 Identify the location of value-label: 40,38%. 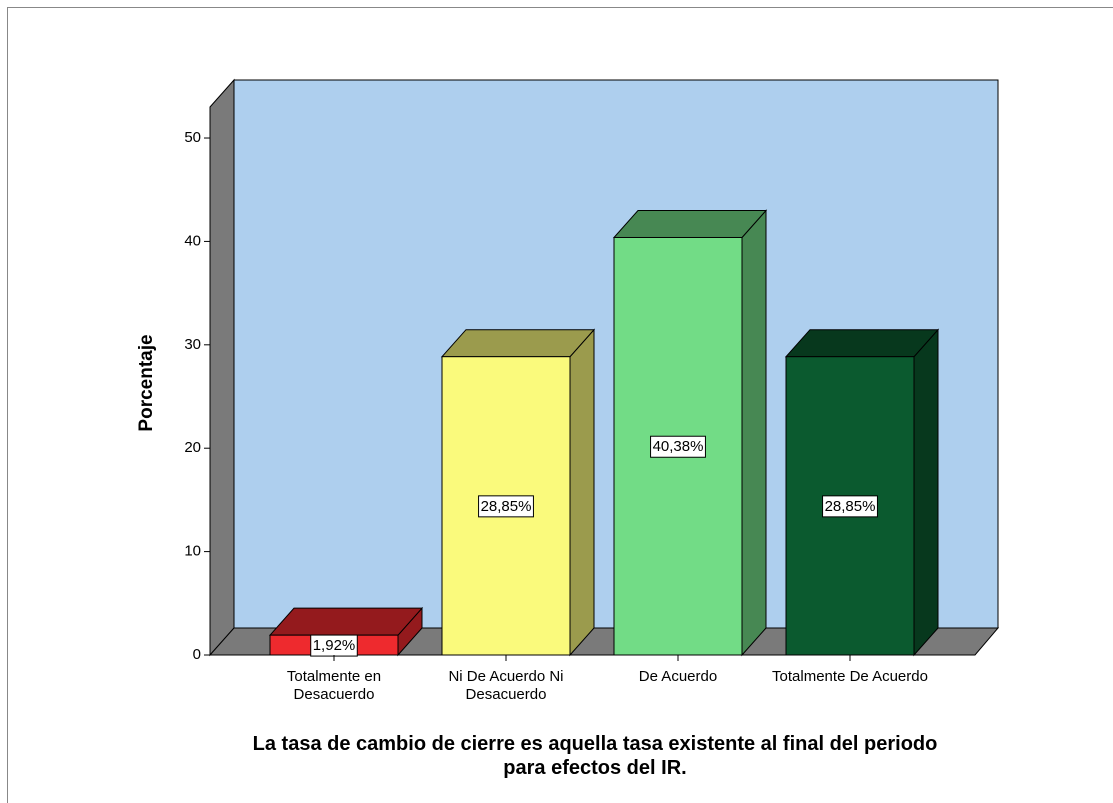
(678, 446).